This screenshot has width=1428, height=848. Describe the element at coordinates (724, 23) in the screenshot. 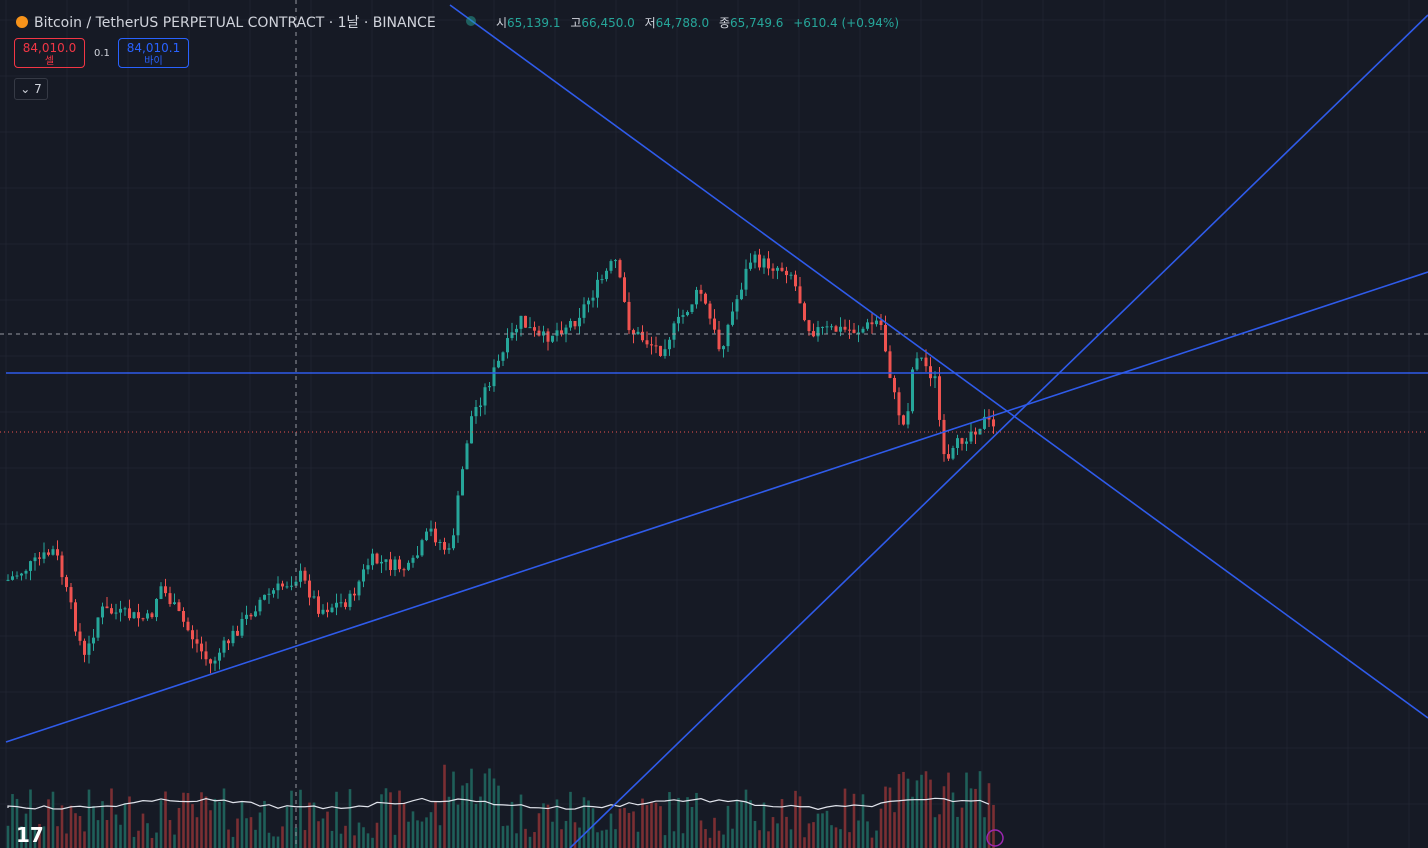

I see `ohlc-label: 종` at that location.